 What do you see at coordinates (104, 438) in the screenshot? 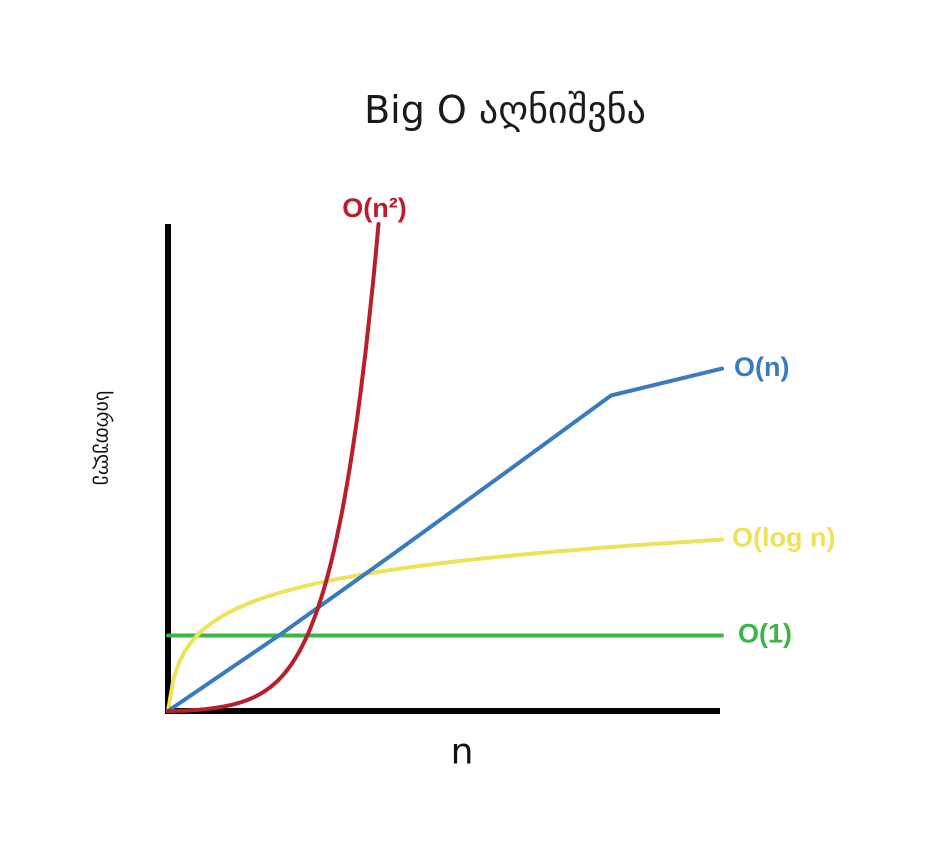
I see `y-axis-label: სირთულე` at bounding box center [104, 438].